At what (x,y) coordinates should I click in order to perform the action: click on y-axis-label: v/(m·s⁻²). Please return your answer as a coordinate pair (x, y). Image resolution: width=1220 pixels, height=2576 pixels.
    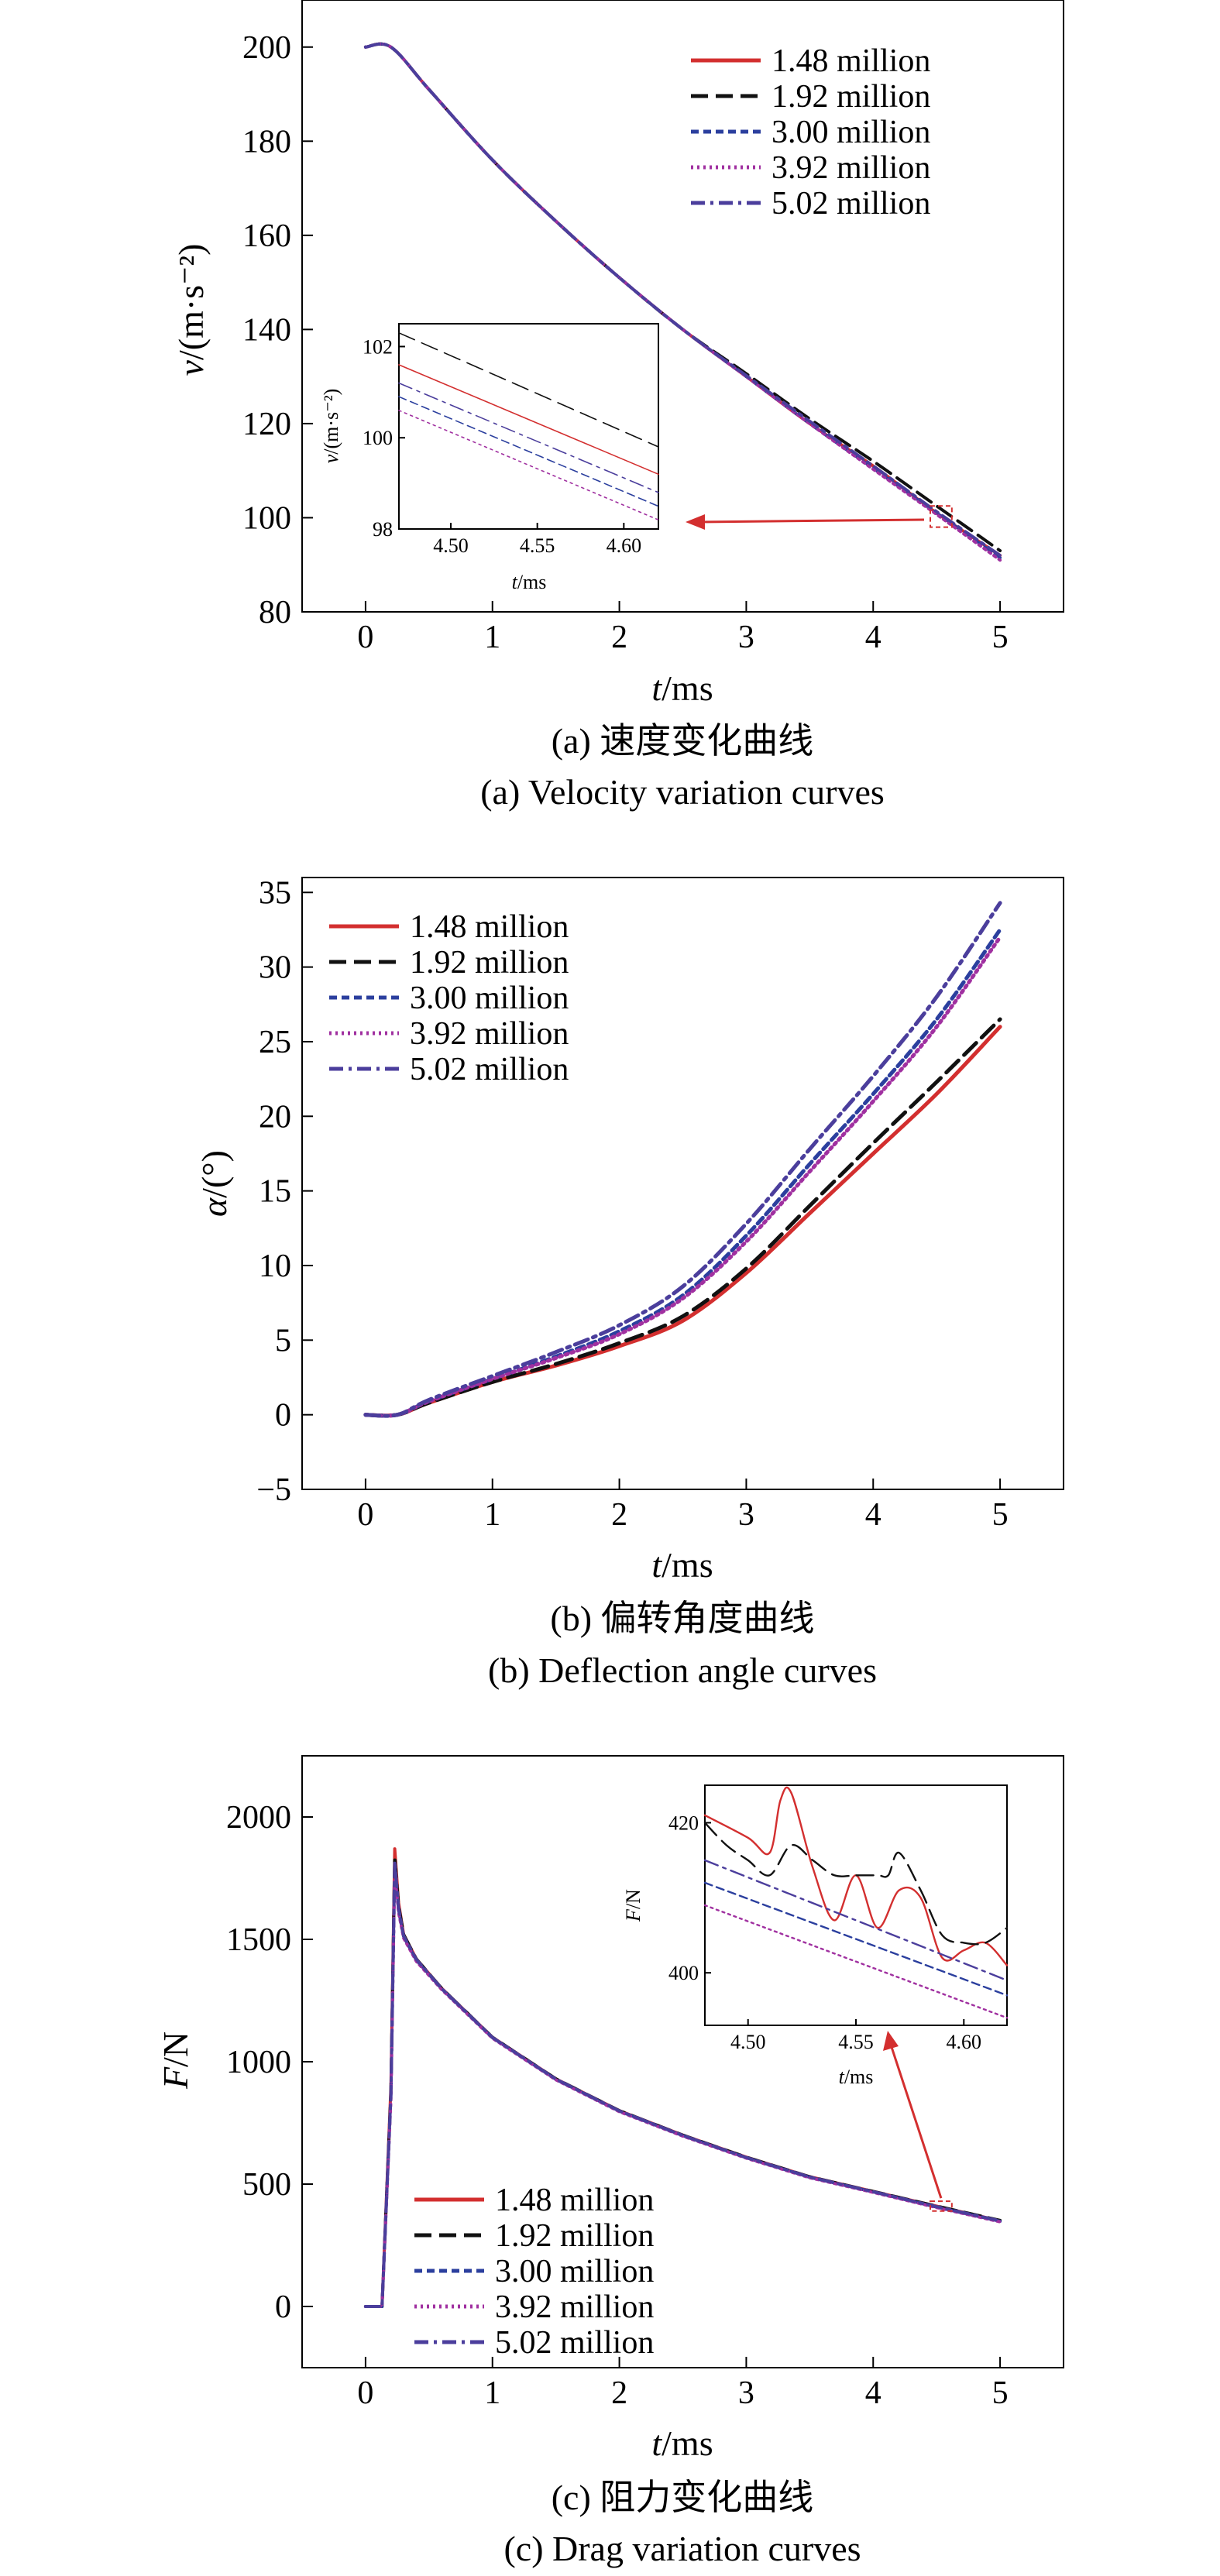
    Looking at the image, I should click on (191, 310).